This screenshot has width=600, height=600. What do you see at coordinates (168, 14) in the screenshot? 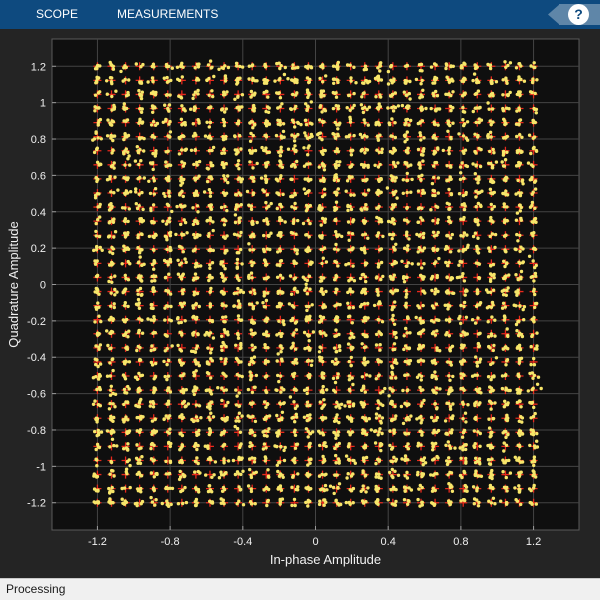
I see `tab-measurements: MEASUREMENTS` at bounding box center [168, 14].